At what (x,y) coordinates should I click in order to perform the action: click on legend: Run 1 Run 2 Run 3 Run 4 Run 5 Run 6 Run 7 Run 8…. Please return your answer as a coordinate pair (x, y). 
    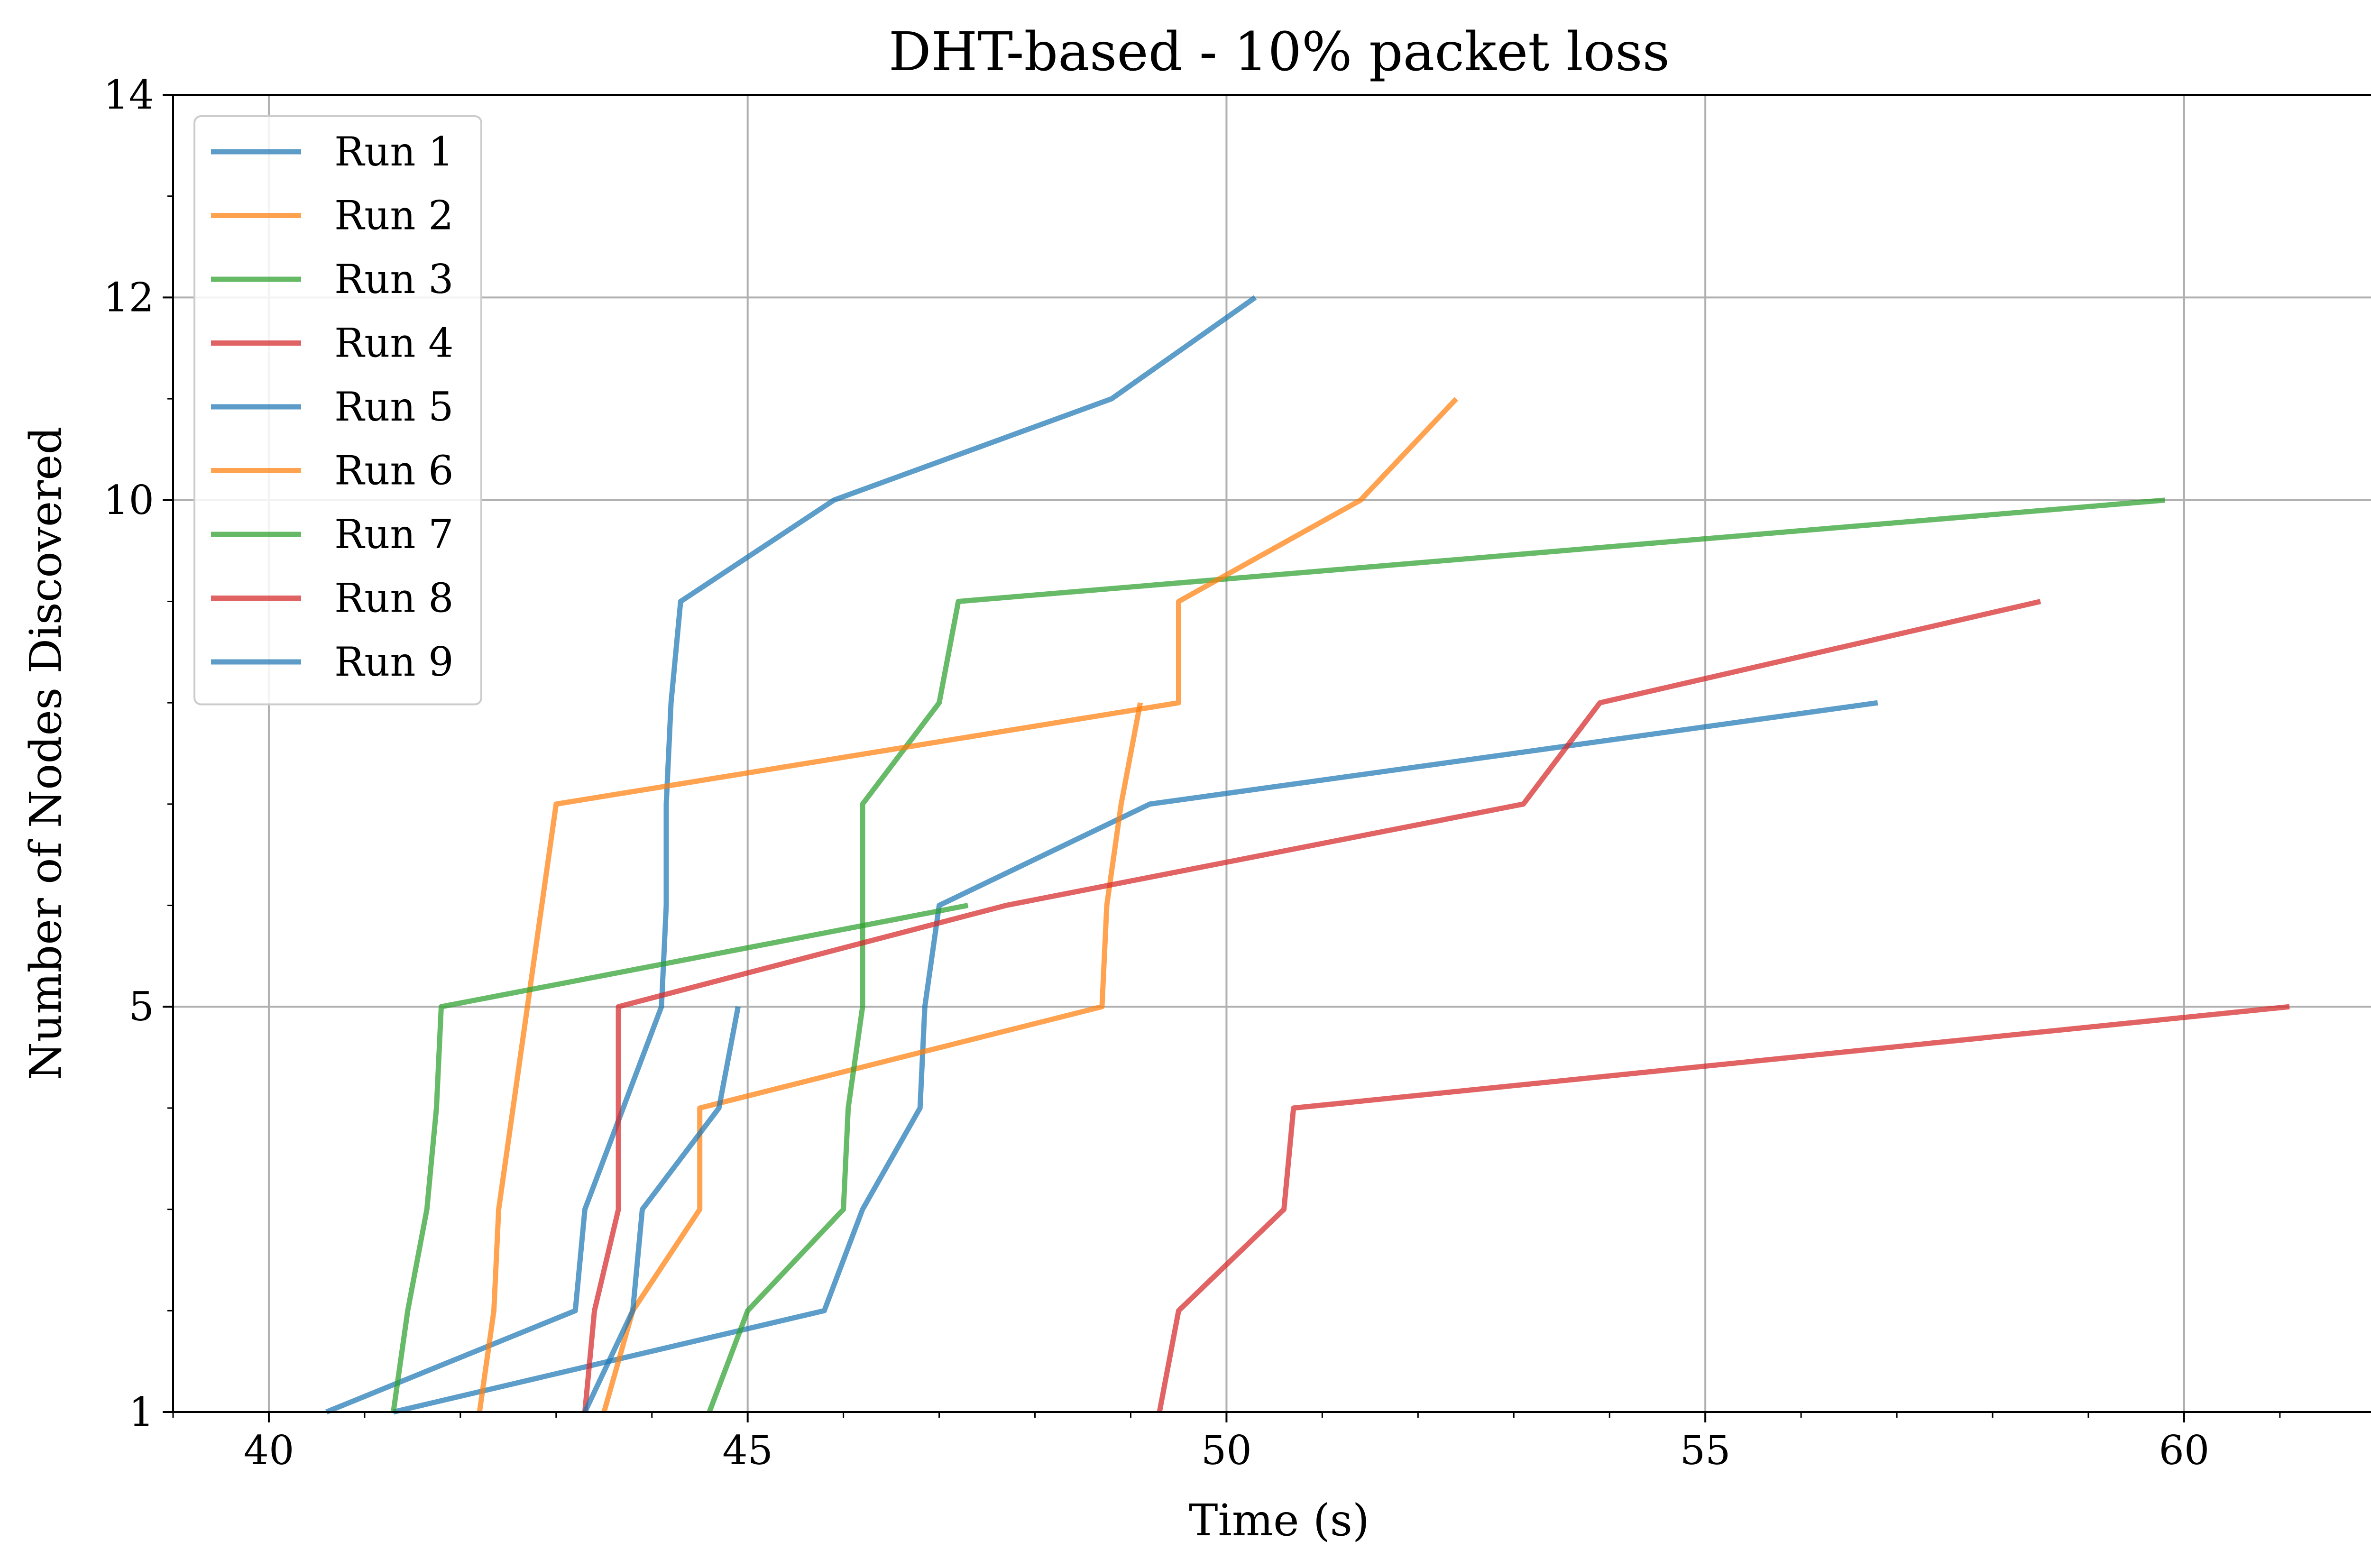
    Looking at the image, I should click on (337, 410).